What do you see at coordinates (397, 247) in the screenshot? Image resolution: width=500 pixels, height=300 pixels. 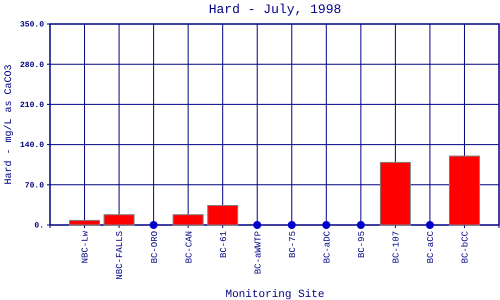 I see `x-tick-label: BC-107` at bounding box center [397, 247].